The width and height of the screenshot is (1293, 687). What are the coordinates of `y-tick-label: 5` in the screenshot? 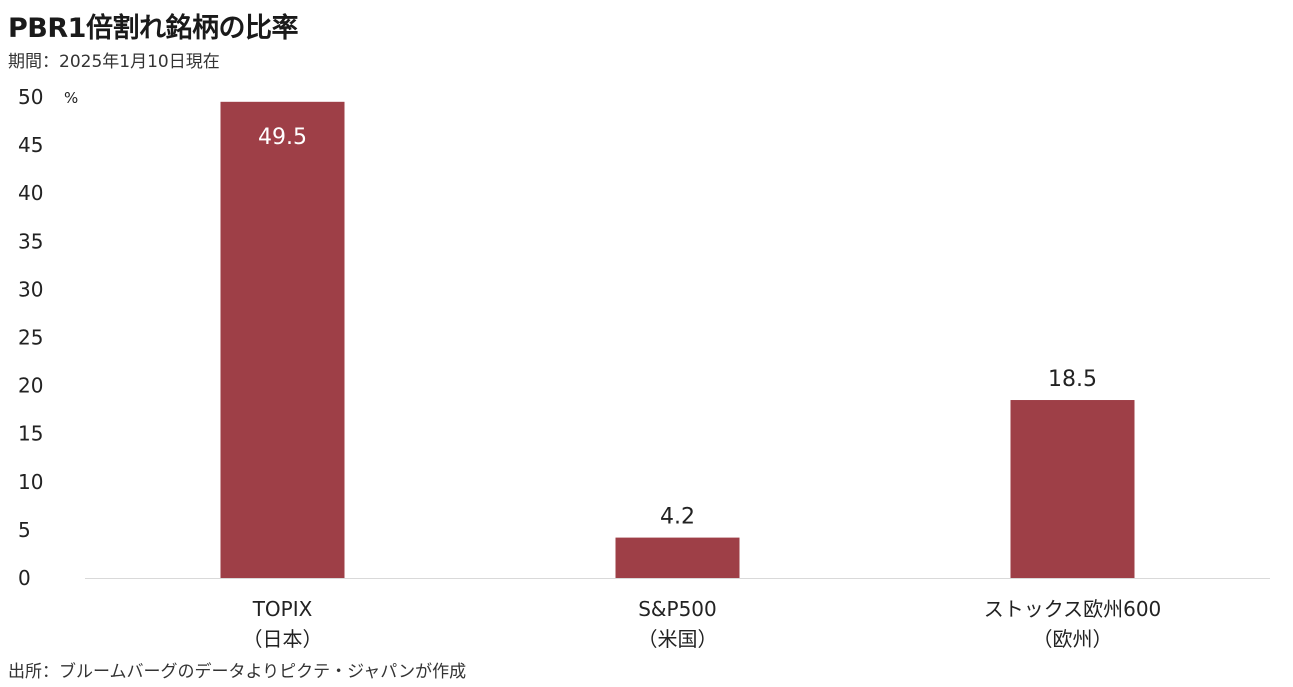 It's located at (24, 530).